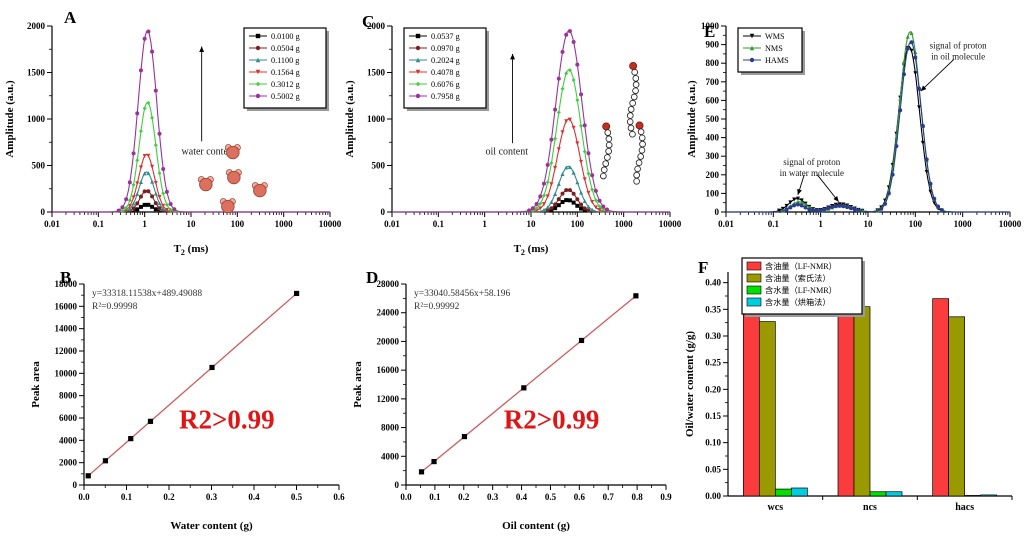 The height and width of the screenshot is (537, 1024). What do you see at coordinates (66, 329) in the screenshot?
I see `svg-text: 14000` at bounding box center [66, 329].